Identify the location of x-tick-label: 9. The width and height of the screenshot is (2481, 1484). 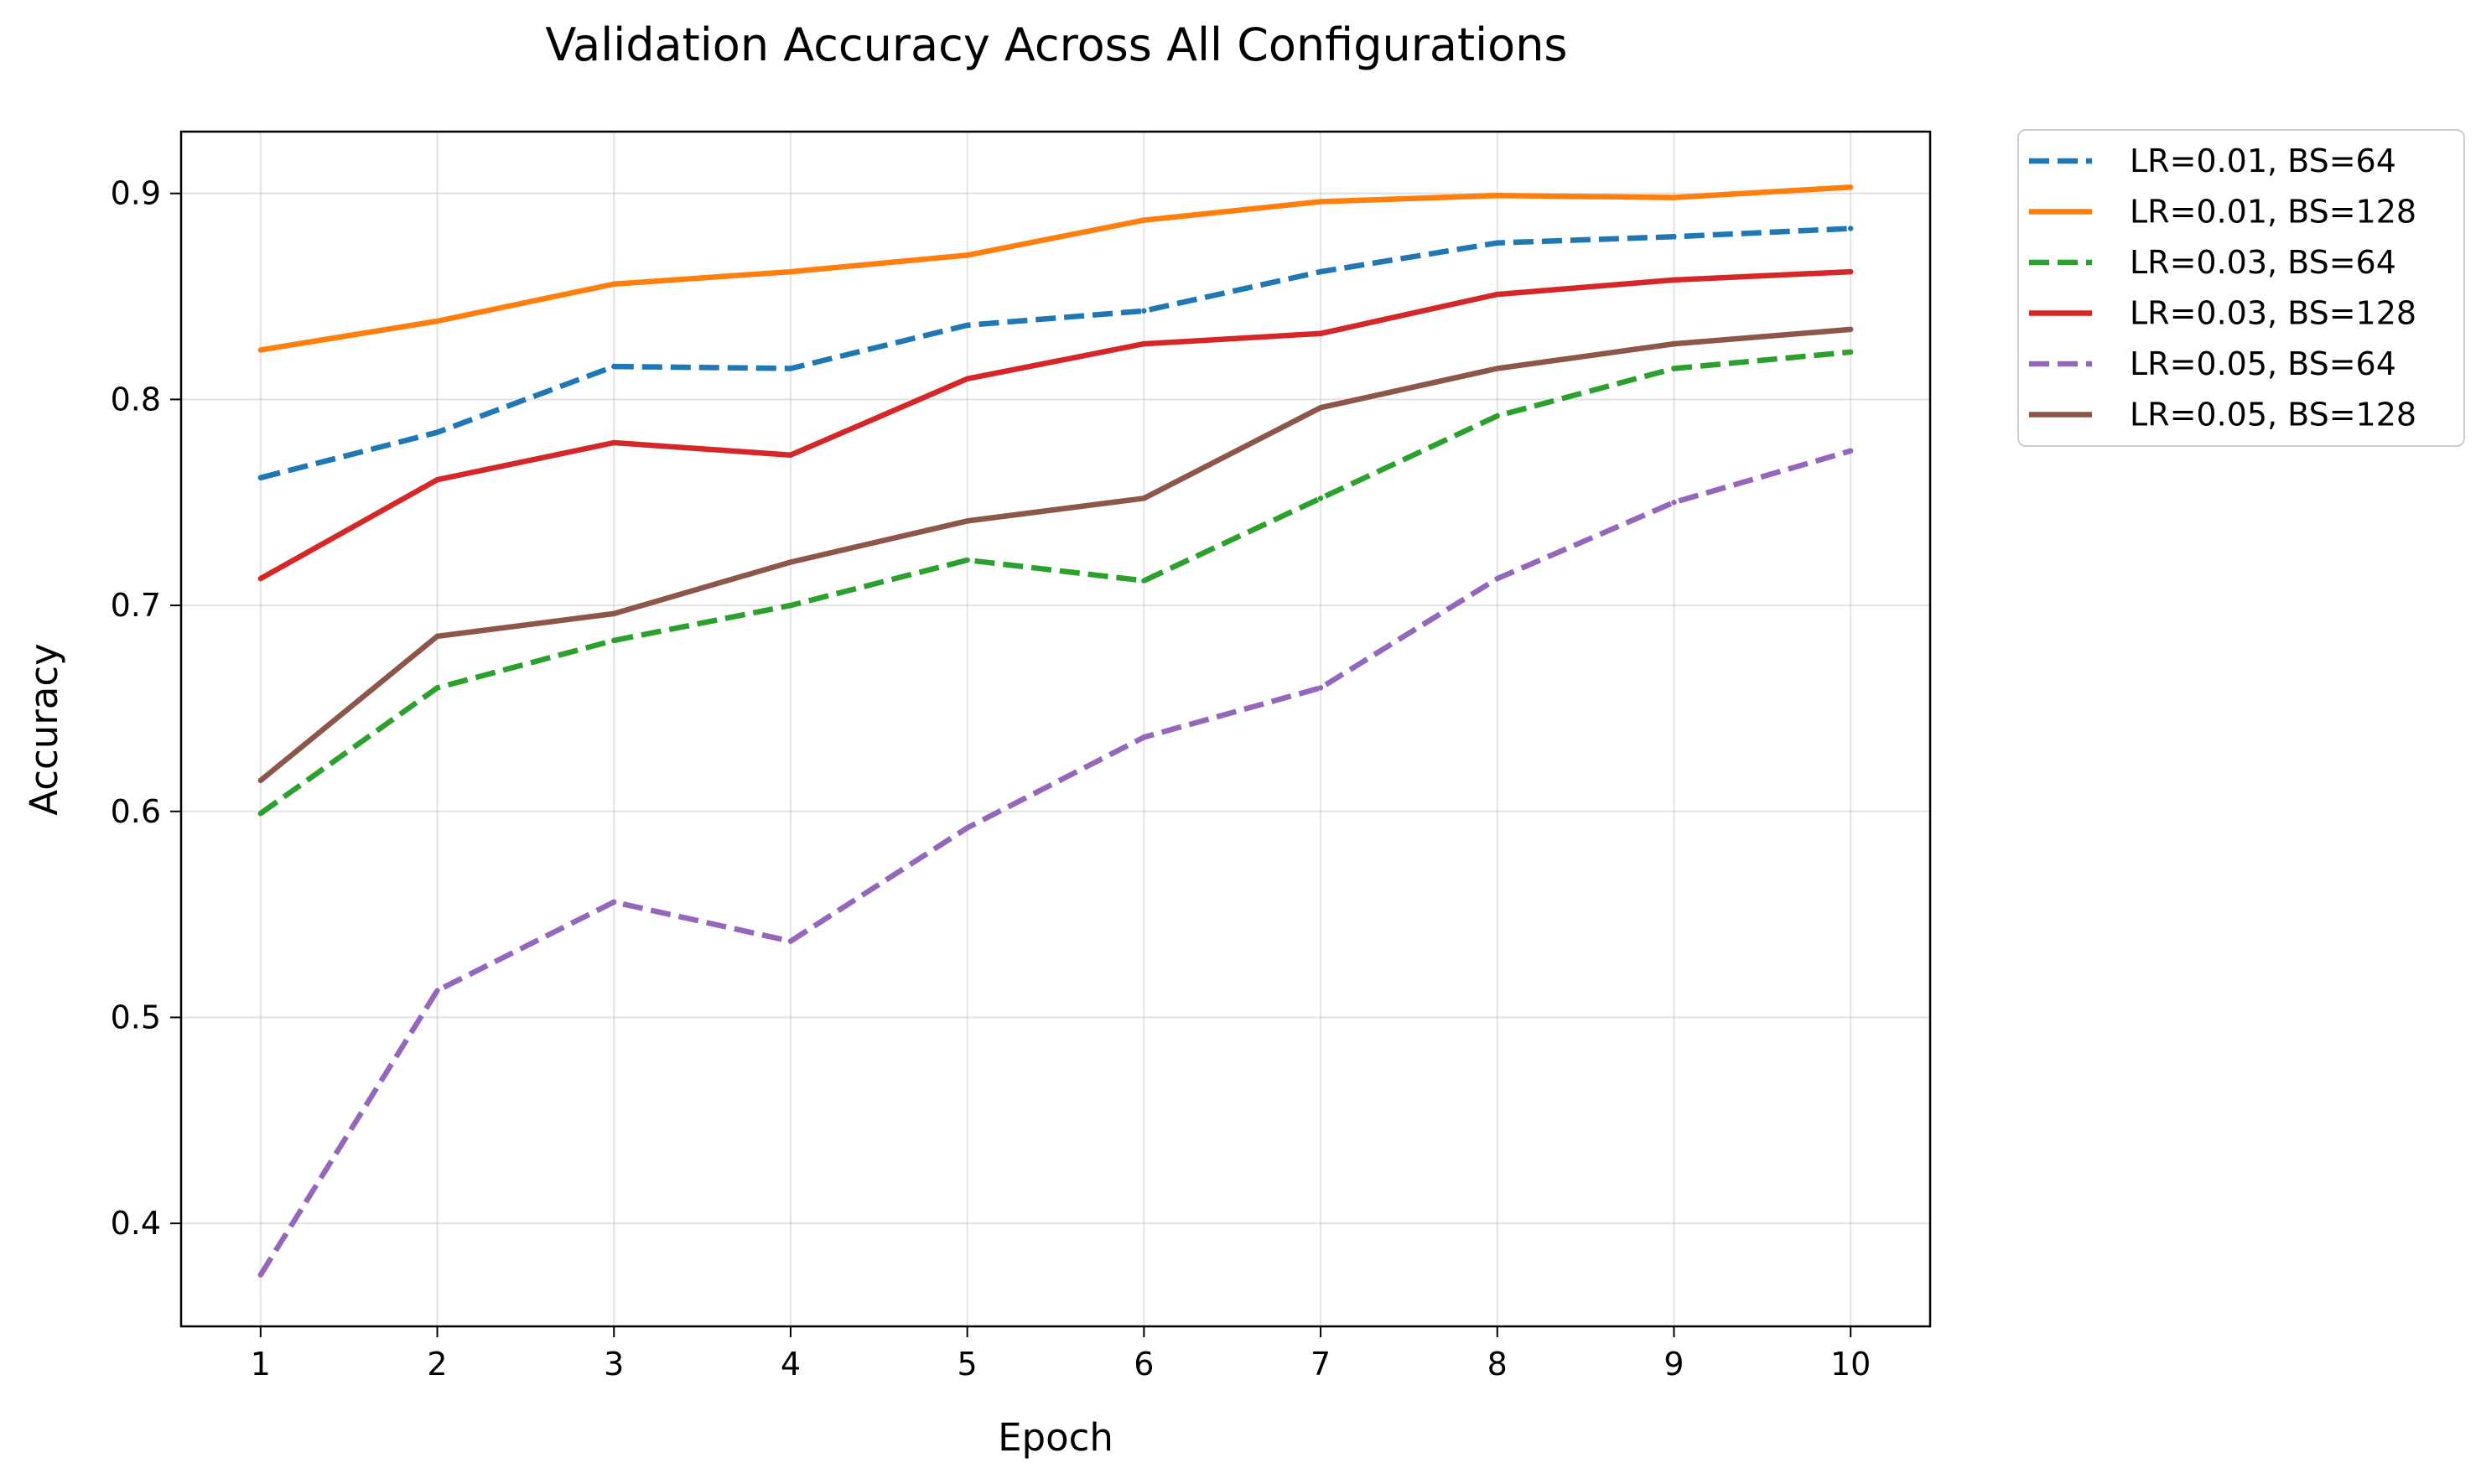
(1674, 1364).